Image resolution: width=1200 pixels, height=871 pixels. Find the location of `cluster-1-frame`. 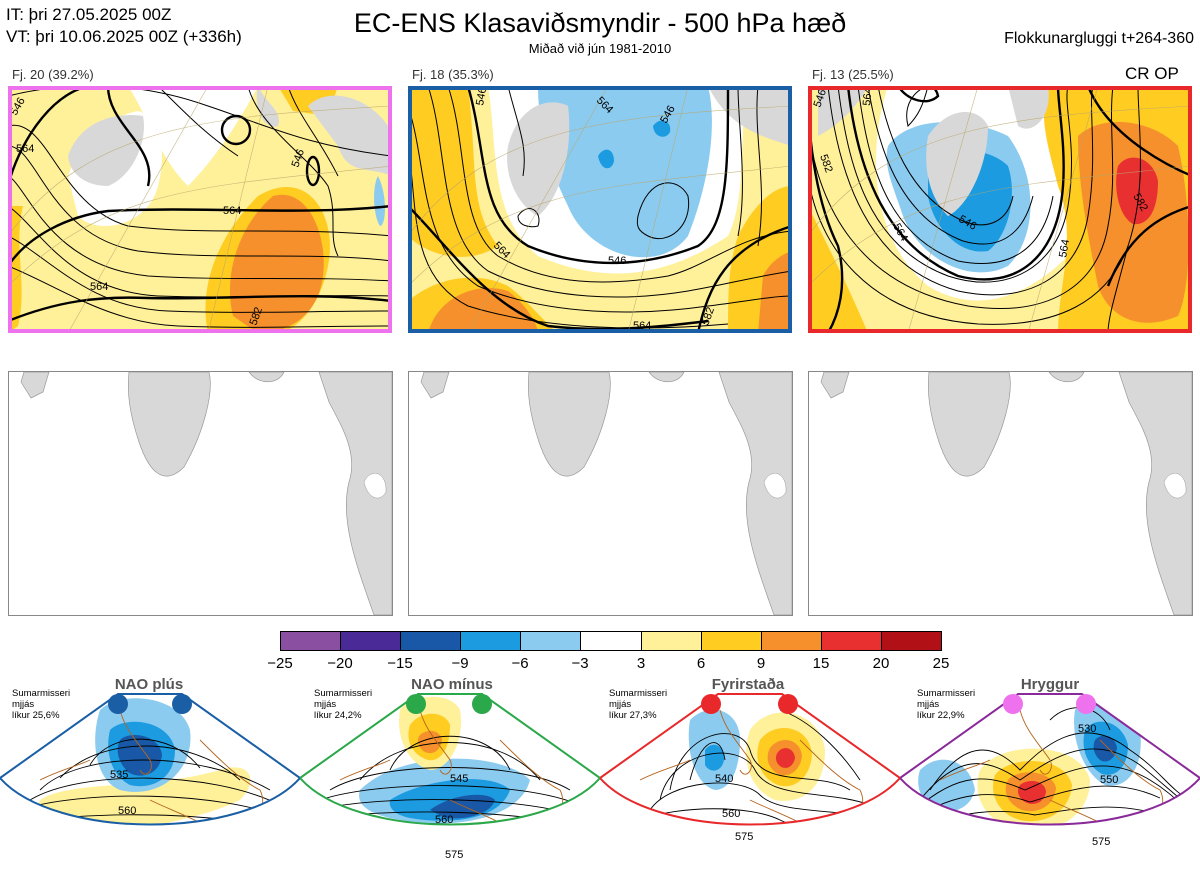

cluster-1-frame is located at coordinates (200, 209).